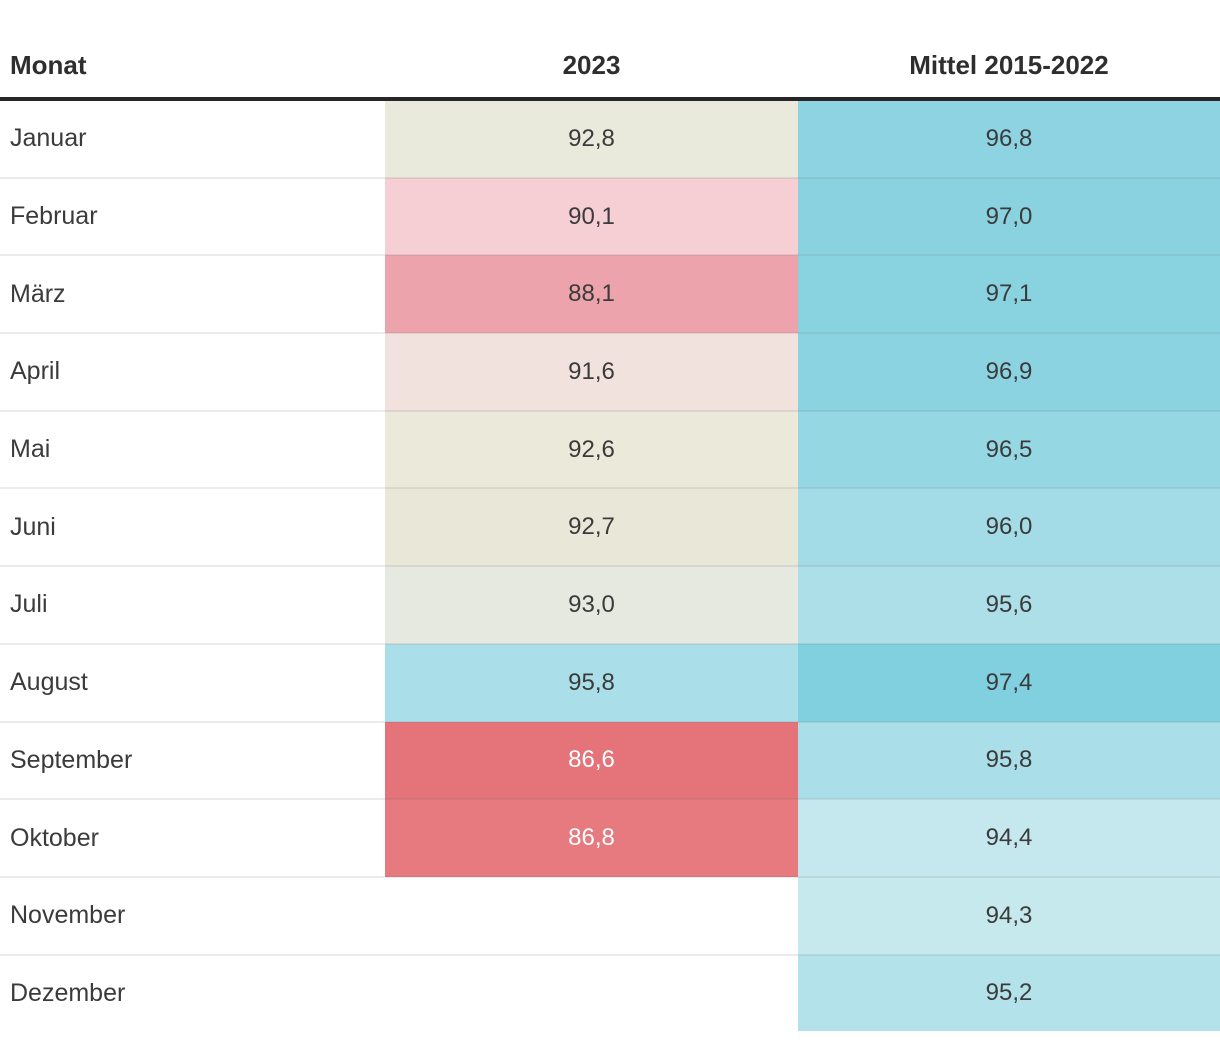 The height and width of the screenshot is (1048, 1220). What do you see at coordinates (192, 682) in the screenshot?
I see `month-cell: August` at bounding box center [192, 682].